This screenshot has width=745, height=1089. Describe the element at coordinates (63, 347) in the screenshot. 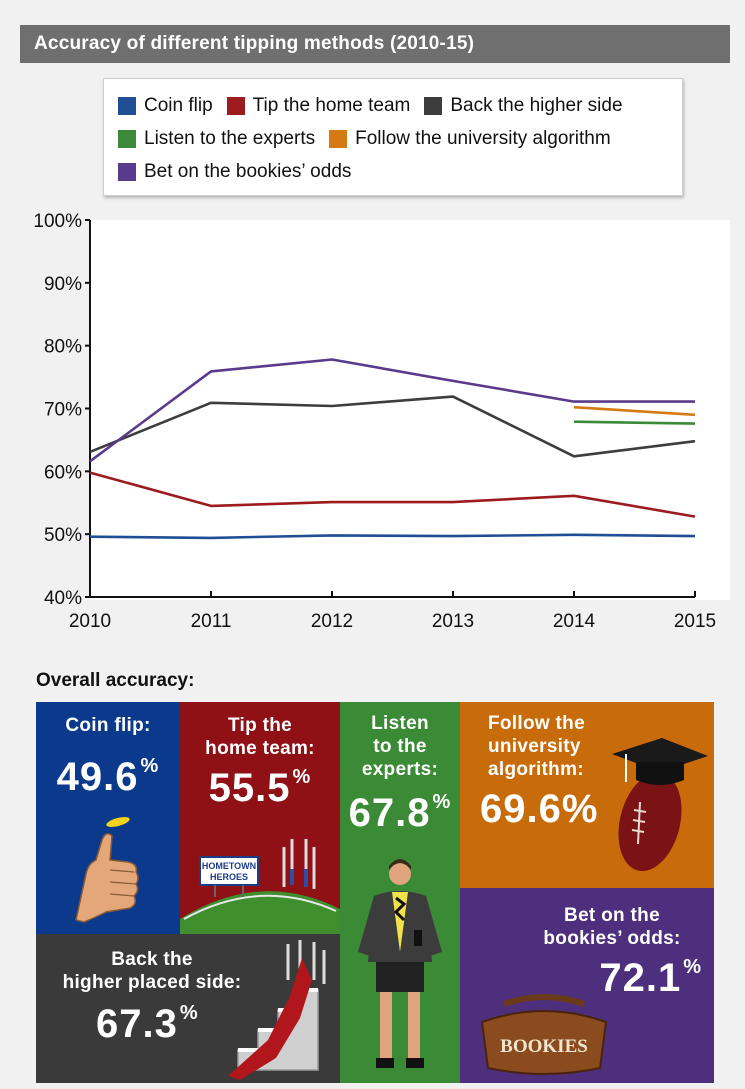

I see `y-tick-label: 80%` at that location.